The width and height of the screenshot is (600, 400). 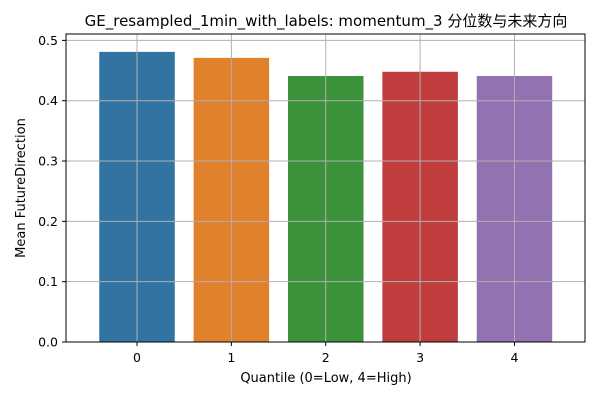 I want to click on x-tick-label: 1, so click(x=231, y=357).